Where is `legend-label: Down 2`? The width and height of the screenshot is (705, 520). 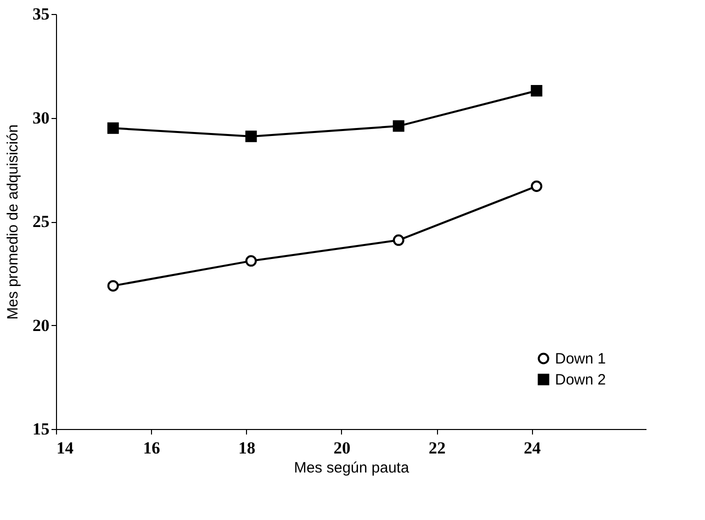
legend-label: Down 2 is located at coordinates (580, 380).